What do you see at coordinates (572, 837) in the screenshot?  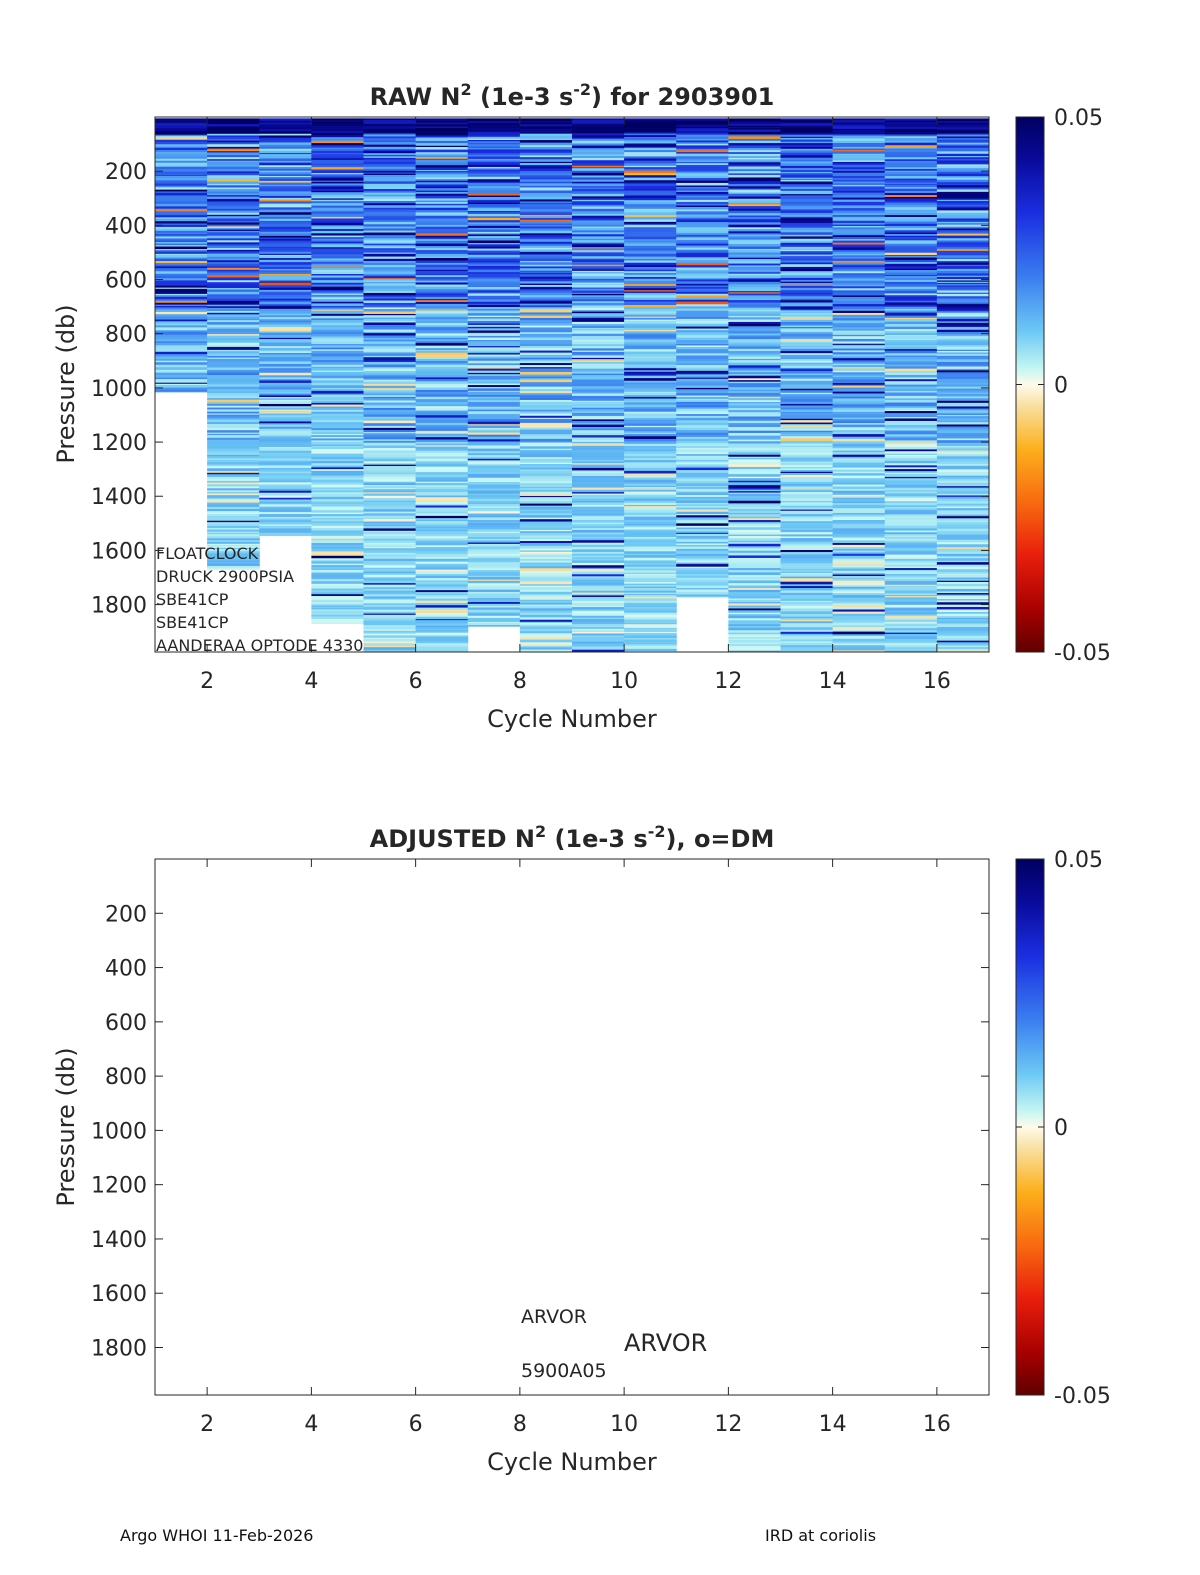 I see `chart-title: ADJUSTED N2 (1e-3 s-2), o=DM` at bounding box center [572, 837].